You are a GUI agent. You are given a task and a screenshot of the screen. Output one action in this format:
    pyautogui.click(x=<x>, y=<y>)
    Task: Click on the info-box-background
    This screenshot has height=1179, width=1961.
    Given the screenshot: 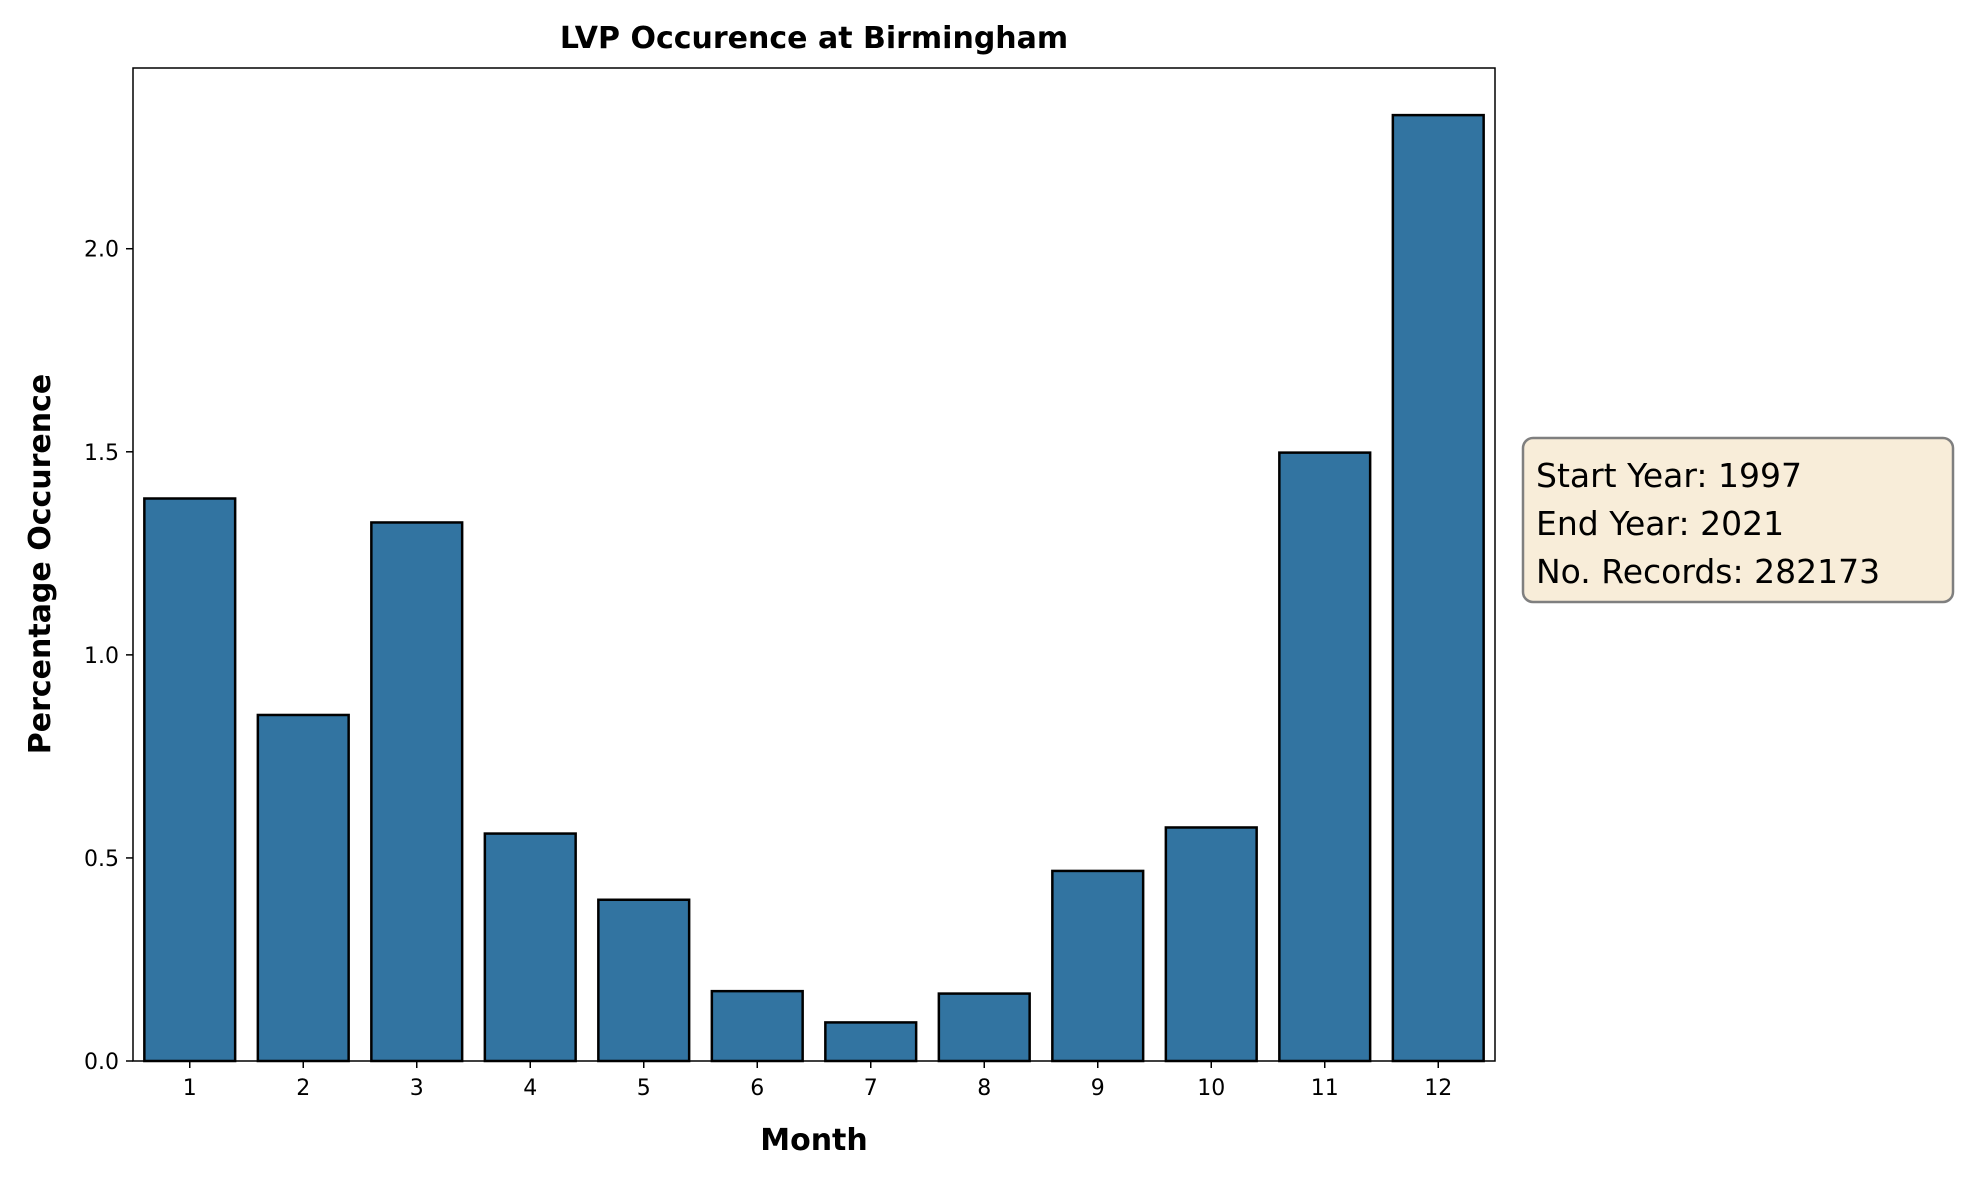 What is the action you would take?
    pyautogui.click(x=1738, y=520)
    